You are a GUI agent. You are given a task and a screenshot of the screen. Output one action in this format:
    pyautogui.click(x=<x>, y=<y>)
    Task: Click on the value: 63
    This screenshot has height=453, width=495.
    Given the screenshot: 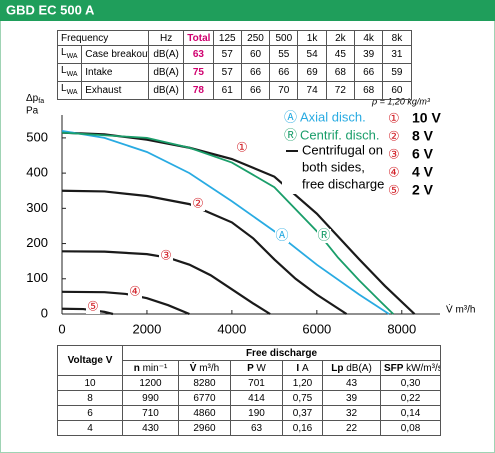 What is the action you would take?
    pyautogui.click(x=198, y=54)
    